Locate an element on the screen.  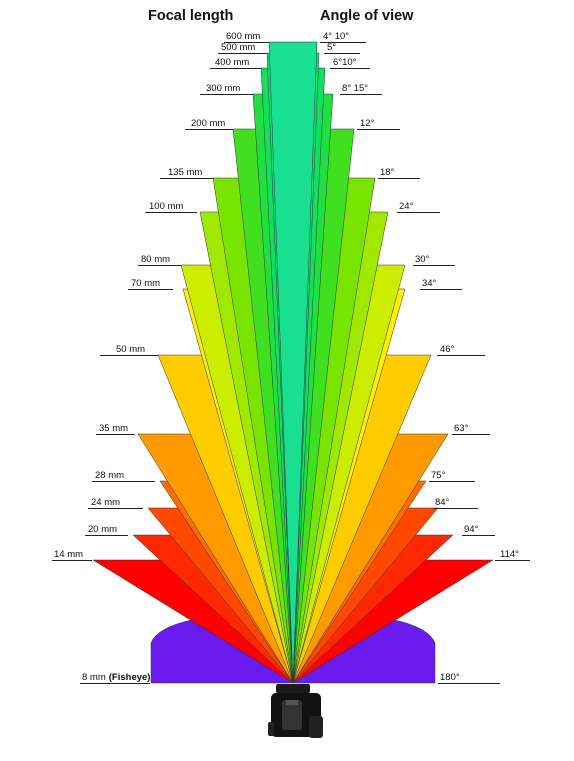
focal-length-label: 20 mm is located at coordinates (102, 529).